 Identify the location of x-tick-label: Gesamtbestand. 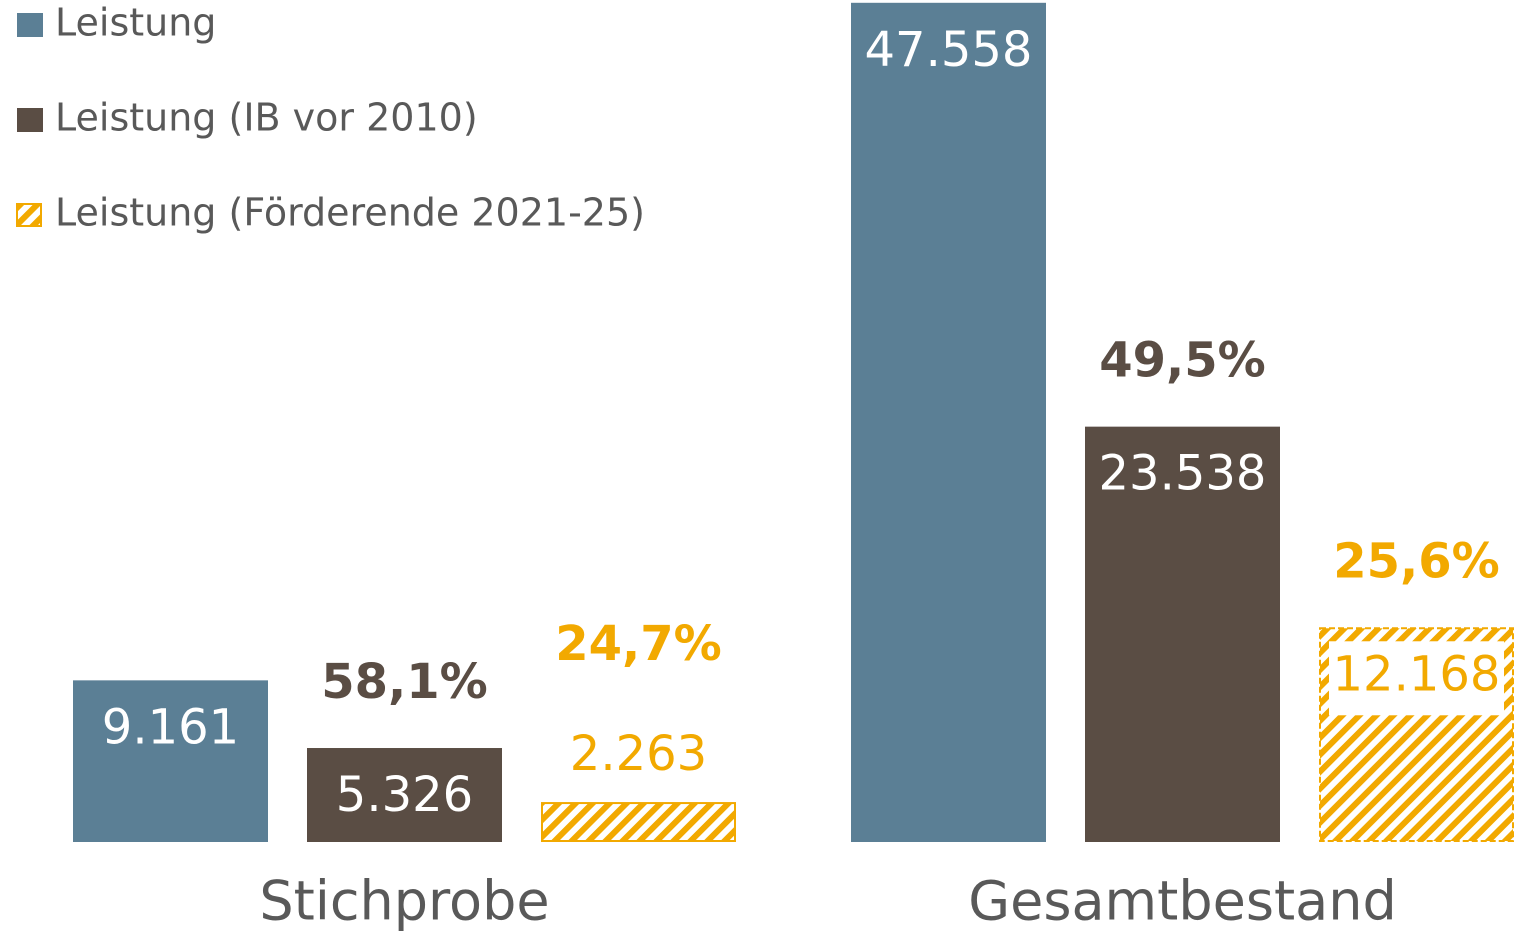
(1182, 901).